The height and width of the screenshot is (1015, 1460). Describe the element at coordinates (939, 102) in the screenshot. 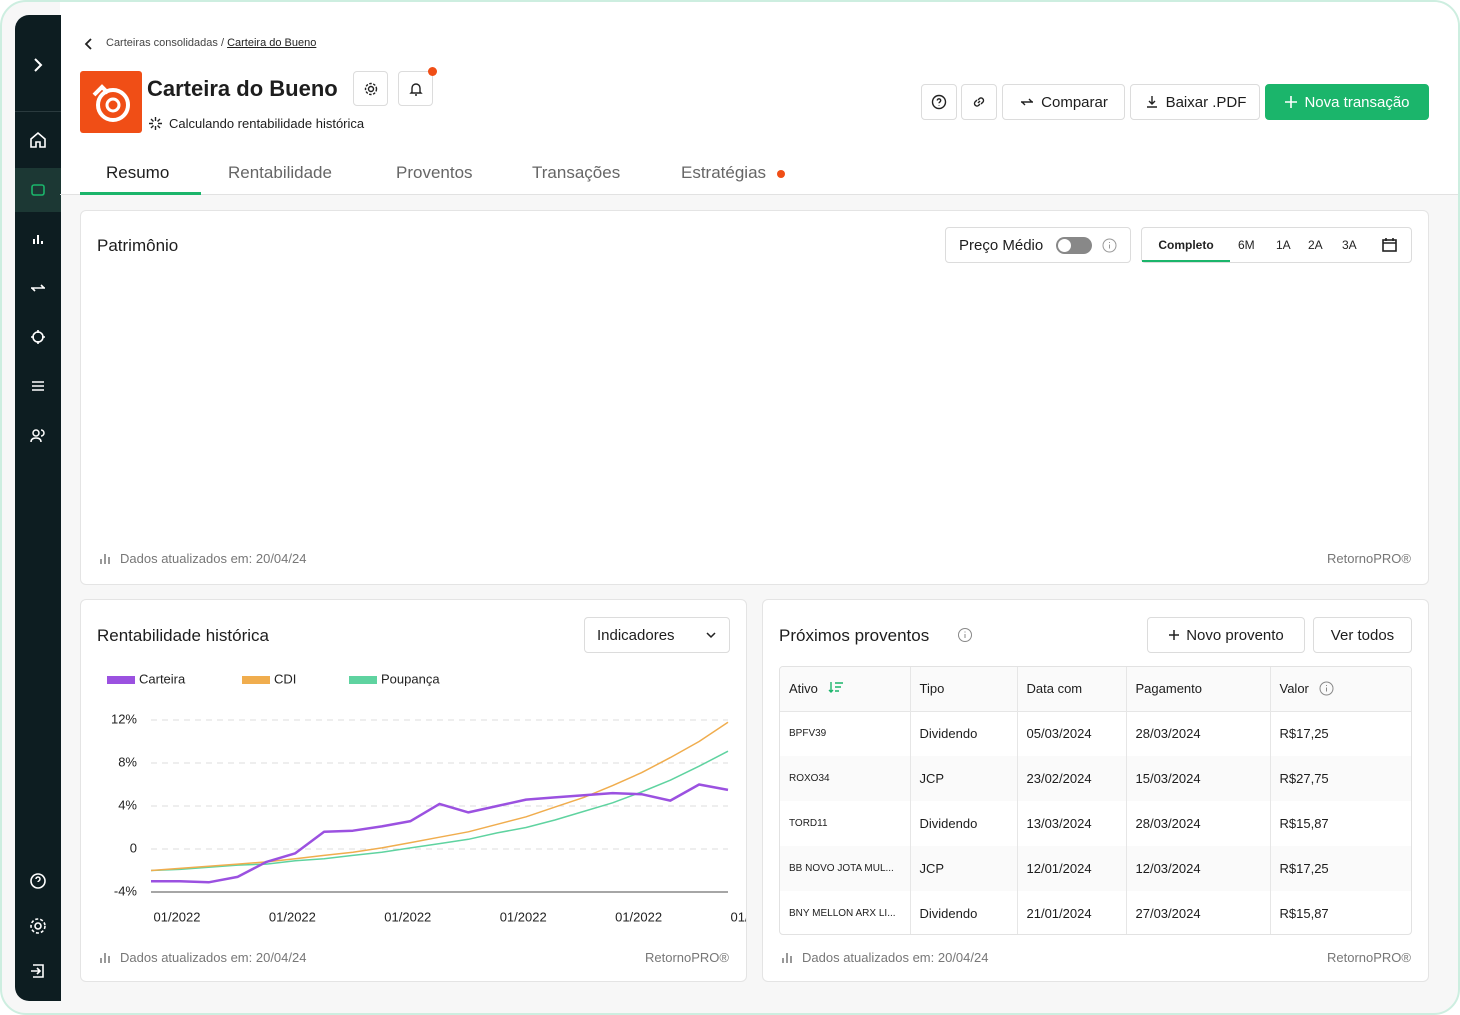

I see `help-button` at that location.